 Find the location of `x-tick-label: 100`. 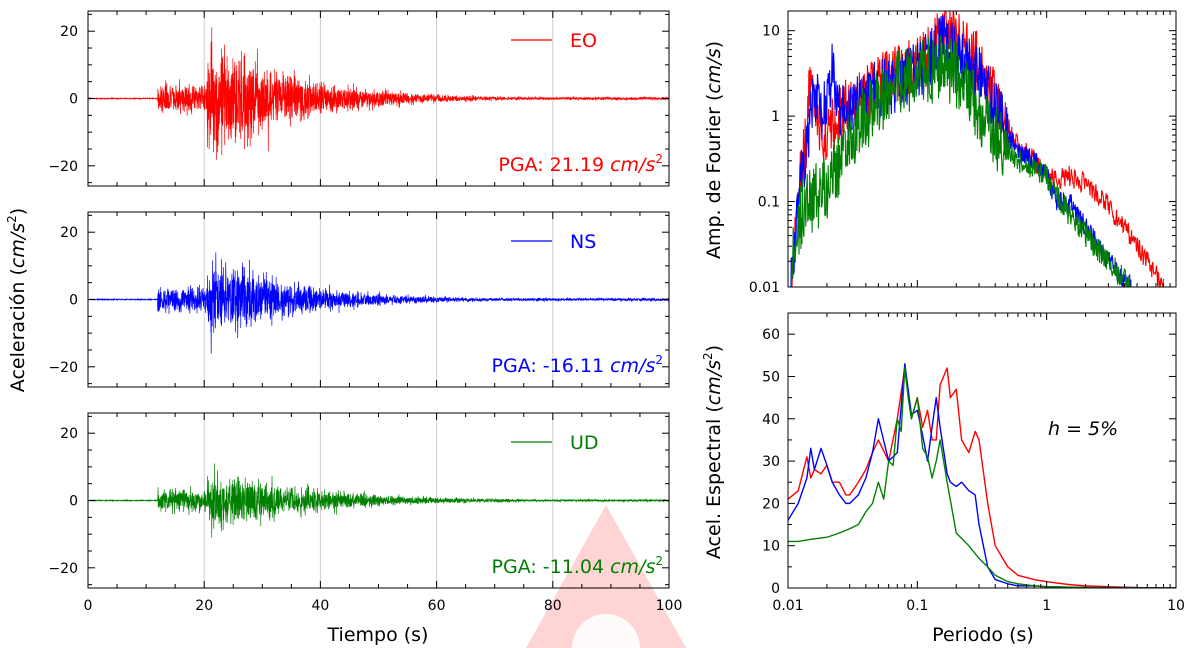

x-tick-label: 100 is located at coordinates (669, 606).